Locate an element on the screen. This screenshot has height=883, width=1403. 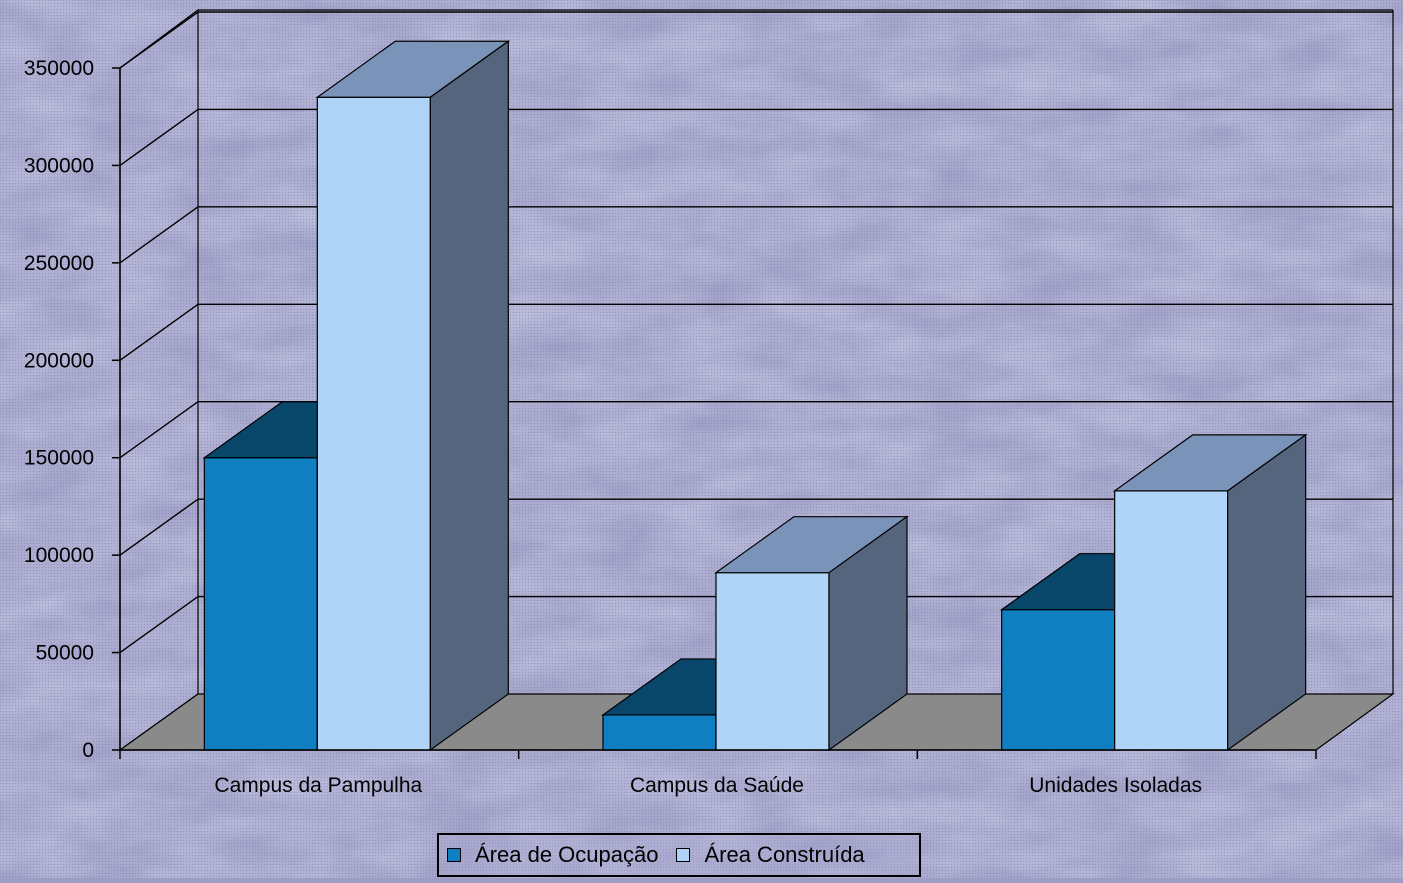
legend-item-construida: Área Construída is located at coordinates (770, 855).